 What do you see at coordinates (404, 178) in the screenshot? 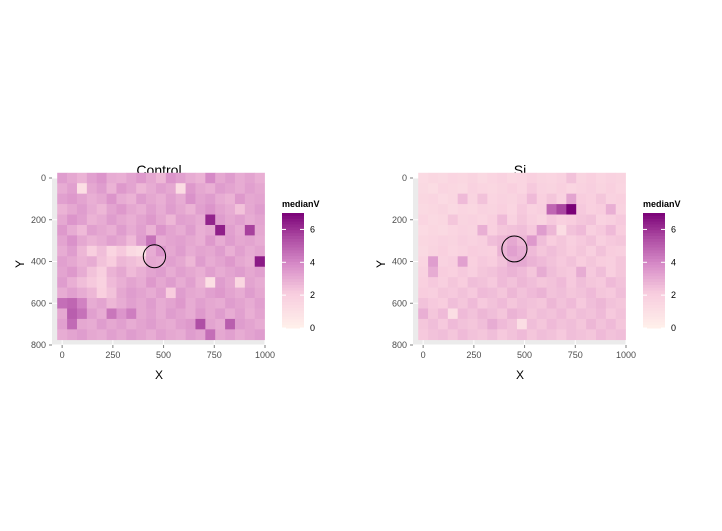
I see `si-y-tick-label: 0` at bounding box center [404, 178].